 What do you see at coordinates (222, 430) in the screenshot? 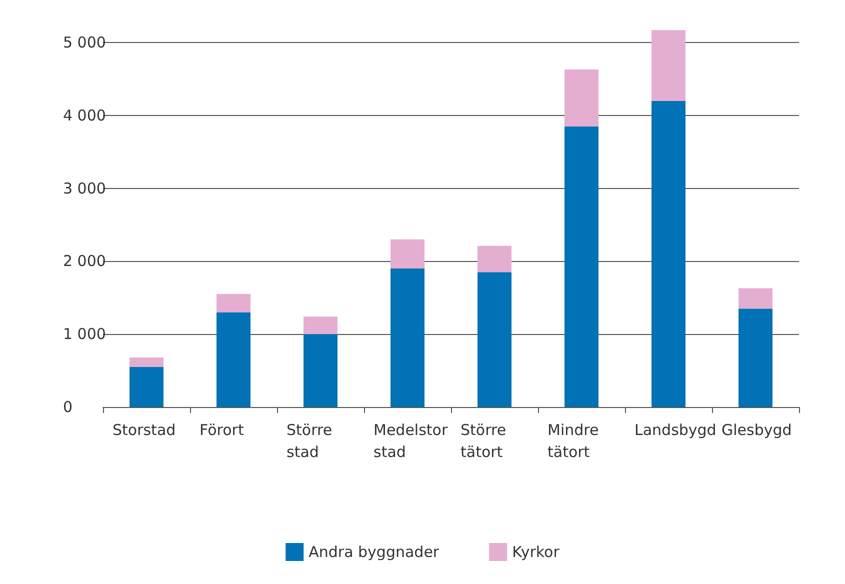
I see `x-tick-label: Förort` at bounding box center [222, 430].